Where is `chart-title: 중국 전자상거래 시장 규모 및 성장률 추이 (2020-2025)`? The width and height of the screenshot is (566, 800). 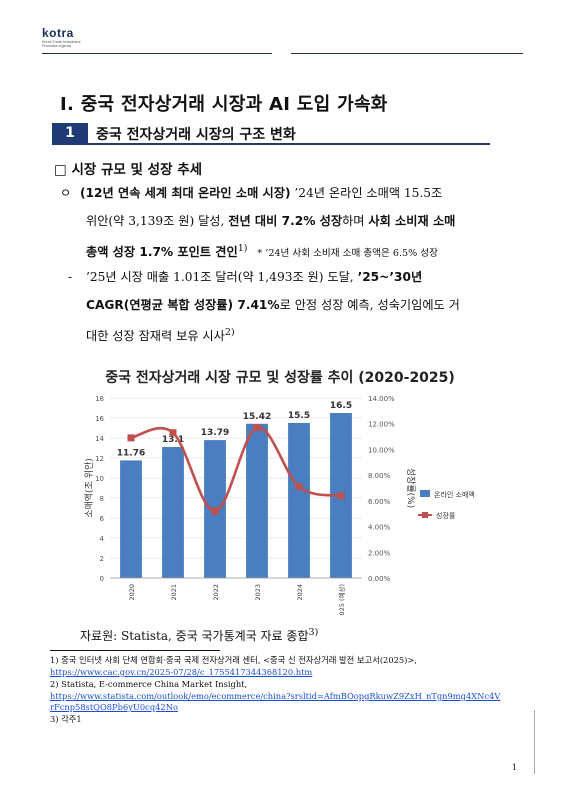 chart-title: 중국 전자상거래 시장 규모 및 성장률 추이 (2020-2025) is located at coordinates (280, 377).